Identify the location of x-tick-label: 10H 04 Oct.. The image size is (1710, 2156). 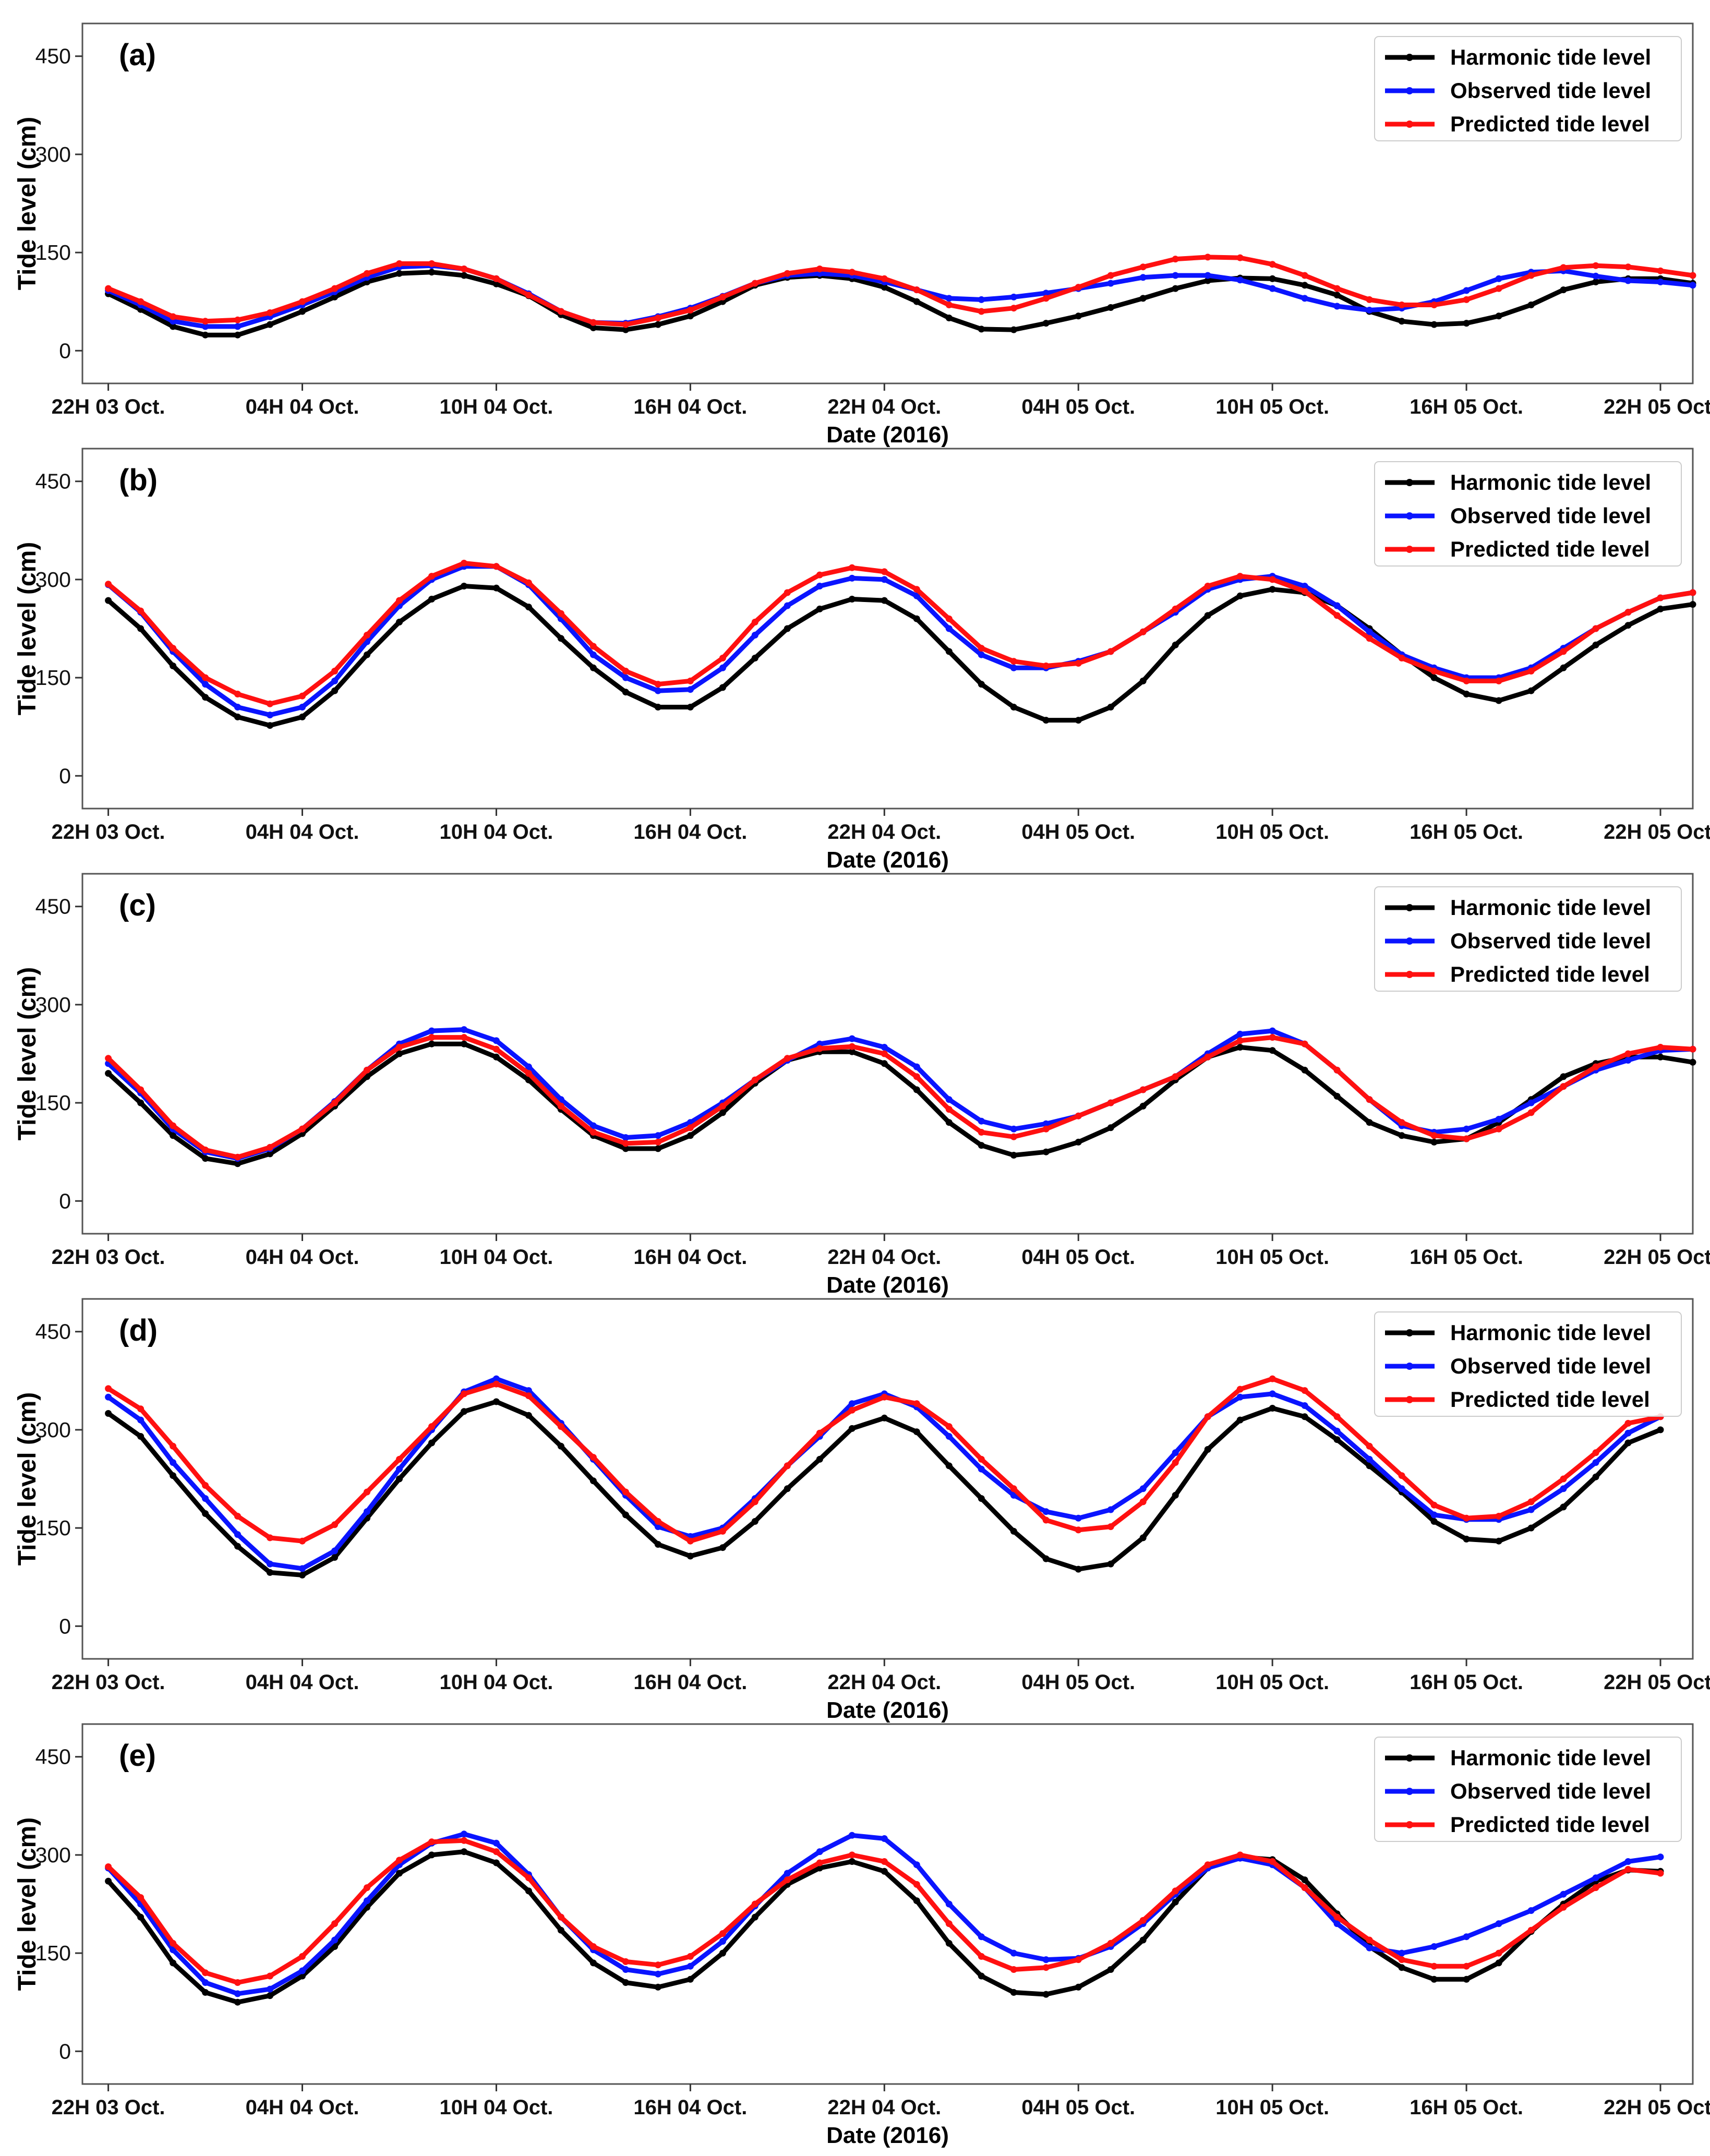
(497, 2107).